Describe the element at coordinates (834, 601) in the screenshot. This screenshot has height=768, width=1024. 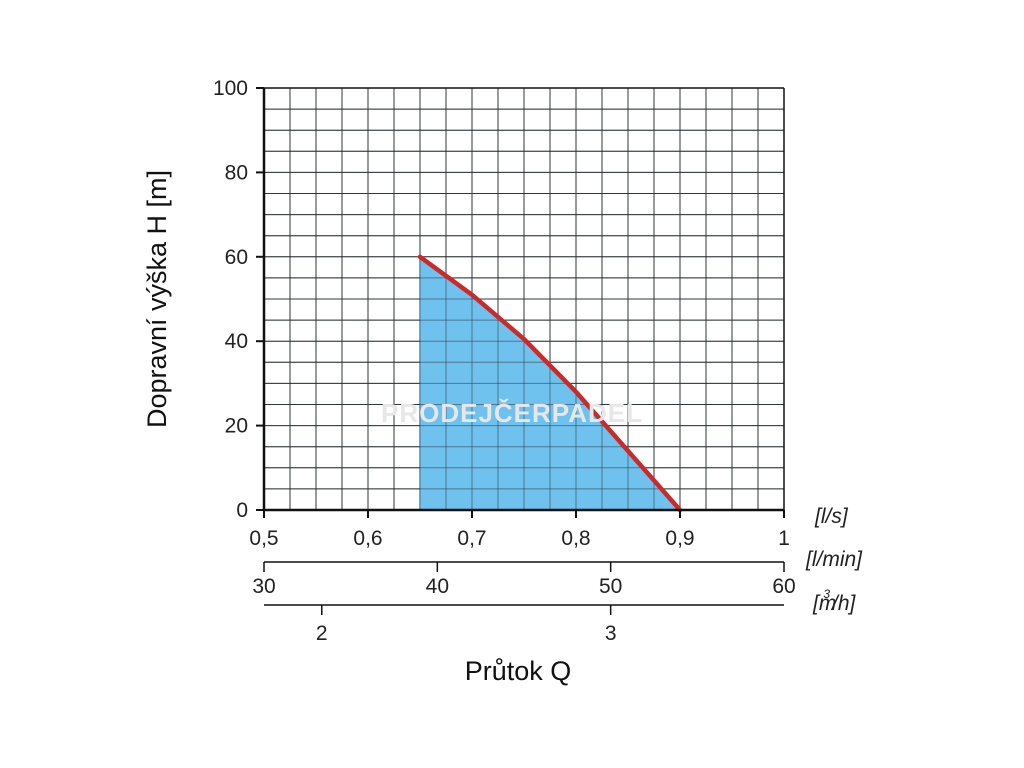
I see `x-unit-m3h: [m3/h]` at that location.